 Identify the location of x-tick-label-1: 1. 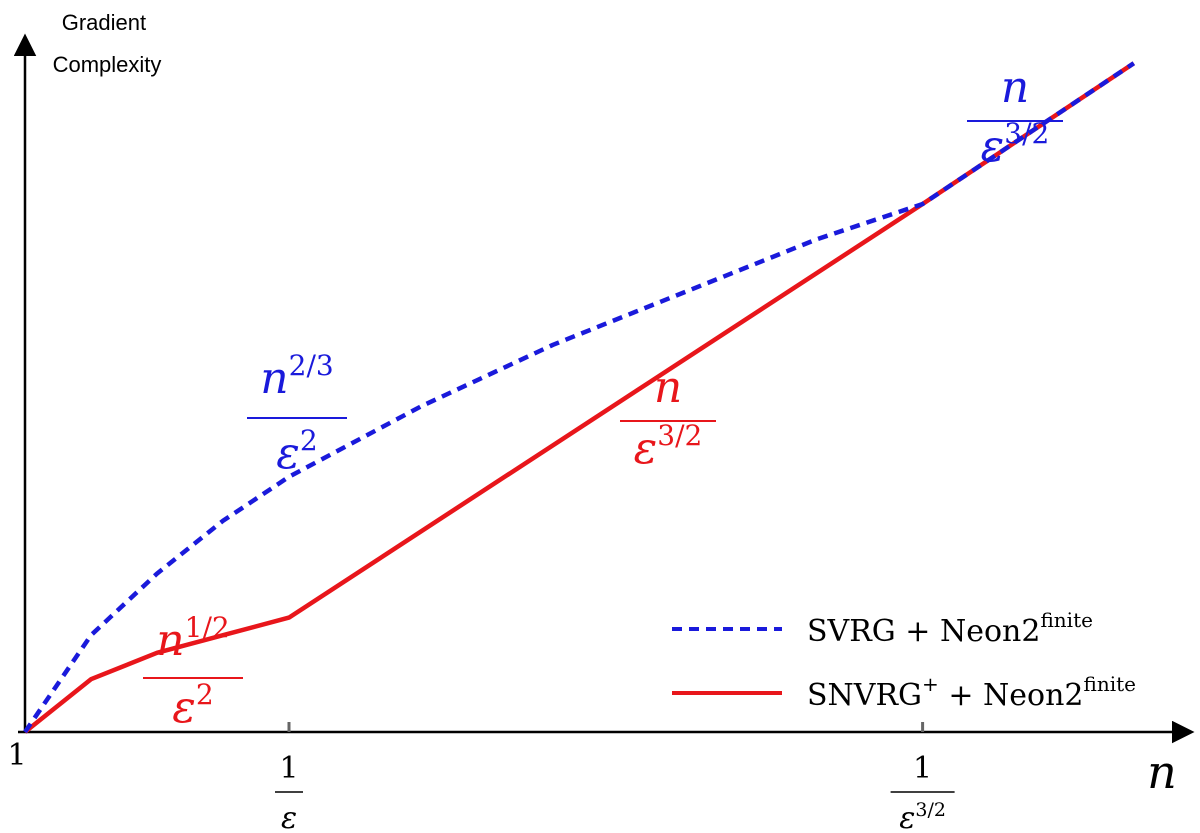
(16, 755).